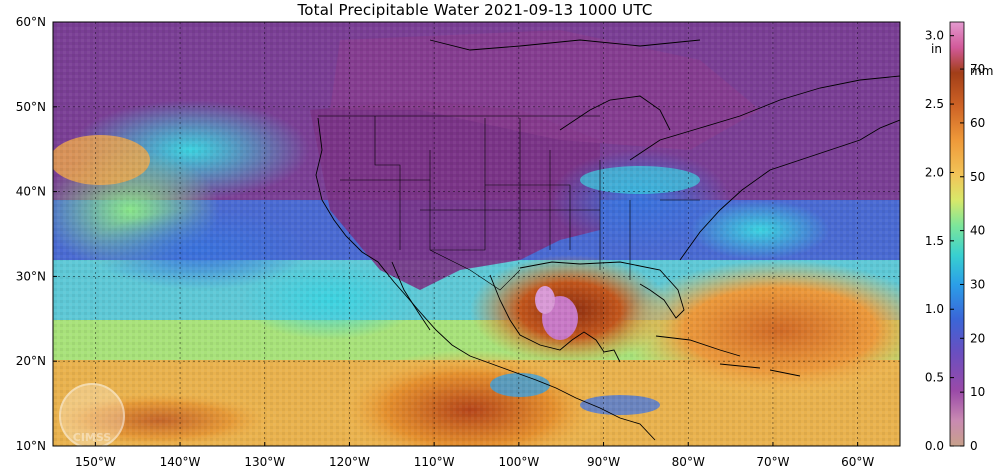 The width and height of the screenshot is (1000, 470). Describe the element at coordinates (934, 36) in the screenshot. I see `colorbar-inch-label: 3.0` at that location.